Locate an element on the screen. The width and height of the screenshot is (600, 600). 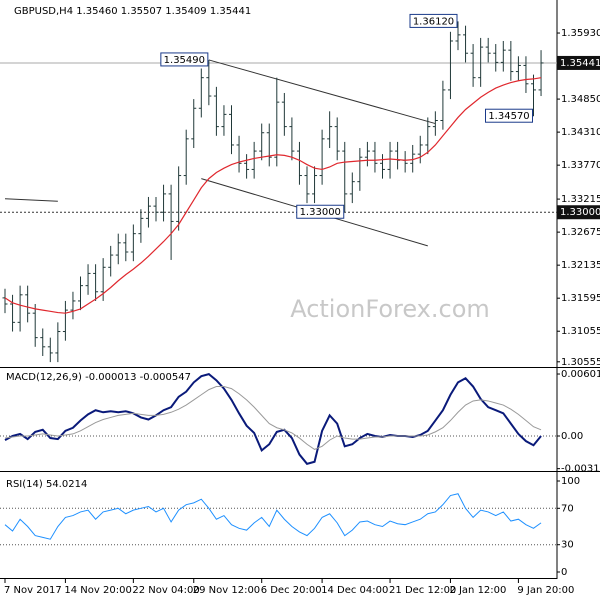
annotation-label: 1.36120 is located at coordinates (433, 21).